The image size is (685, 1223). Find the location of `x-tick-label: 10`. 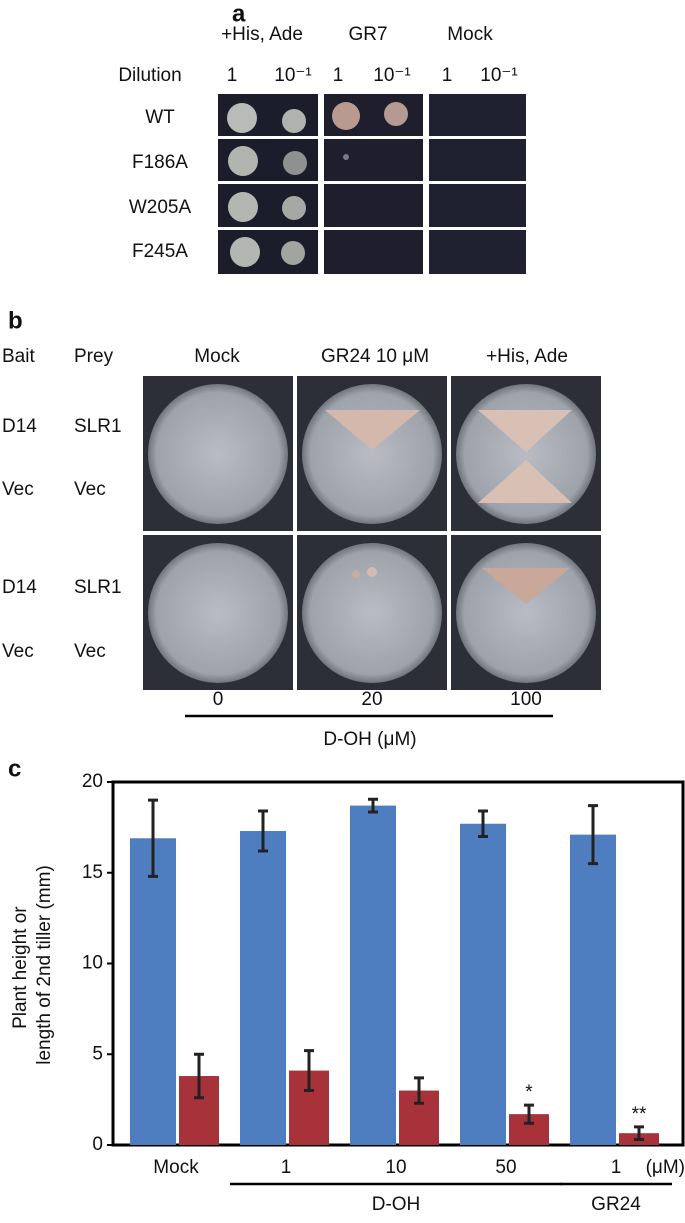

x-tick-label: 10 is located at coordinates (395, 1167).